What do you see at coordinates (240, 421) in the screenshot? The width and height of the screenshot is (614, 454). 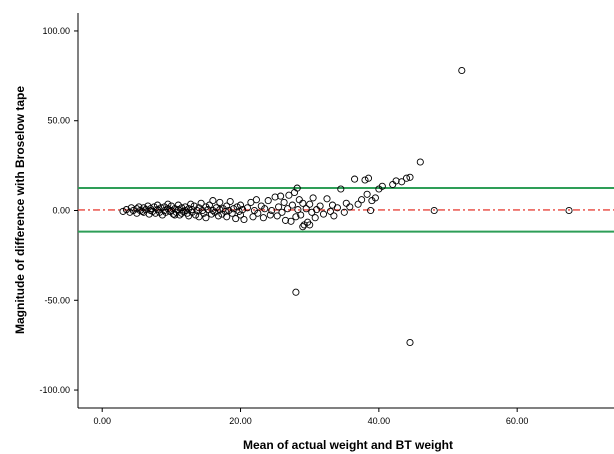 I see `x-tick-label: 20.00` at bounding box center [240, 421].